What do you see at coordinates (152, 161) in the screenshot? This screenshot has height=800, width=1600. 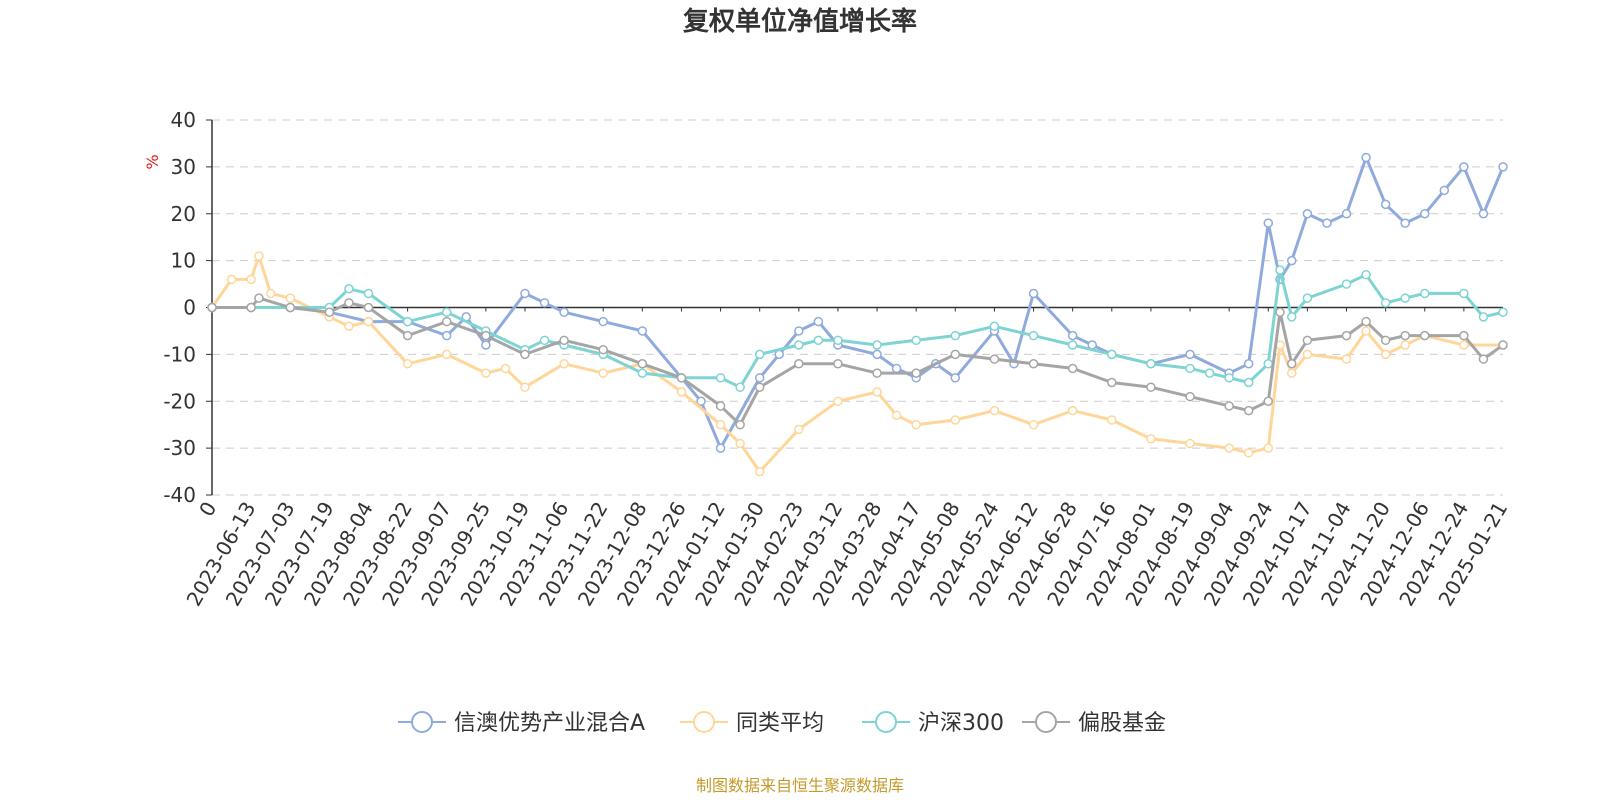 I see `y-axis-unit: %` at bounding box center [152, 161].